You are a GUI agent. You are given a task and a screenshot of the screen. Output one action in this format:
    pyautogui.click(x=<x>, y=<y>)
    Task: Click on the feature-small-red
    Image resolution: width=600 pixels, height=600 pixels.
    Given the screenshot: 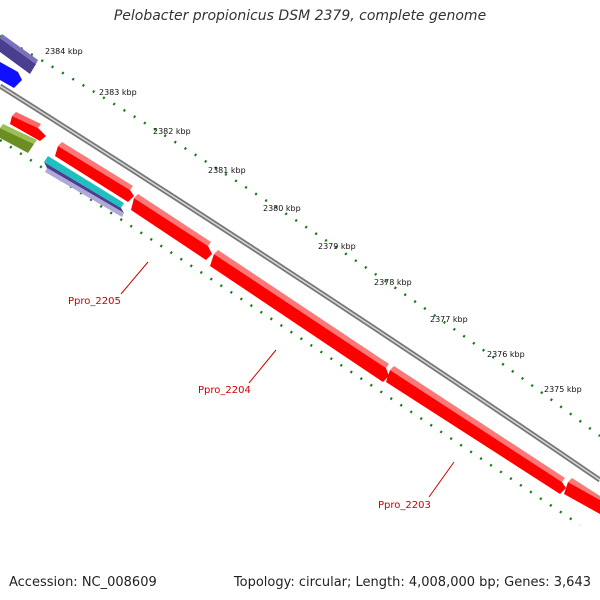 What is the action you would take?
    pyautogui.click(x=28, y=126)
    